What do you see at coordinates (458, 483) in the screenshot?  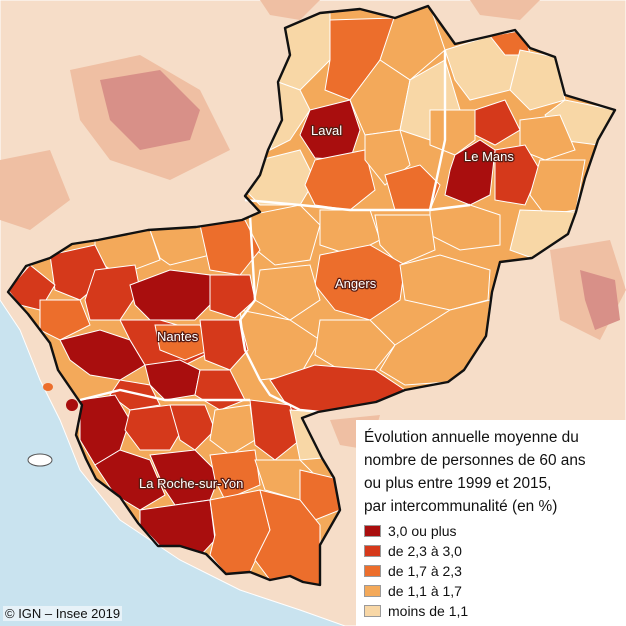 I see `legend-title-line: ou plus entre 1999 et 2015,` at bounding box center [458, 483].